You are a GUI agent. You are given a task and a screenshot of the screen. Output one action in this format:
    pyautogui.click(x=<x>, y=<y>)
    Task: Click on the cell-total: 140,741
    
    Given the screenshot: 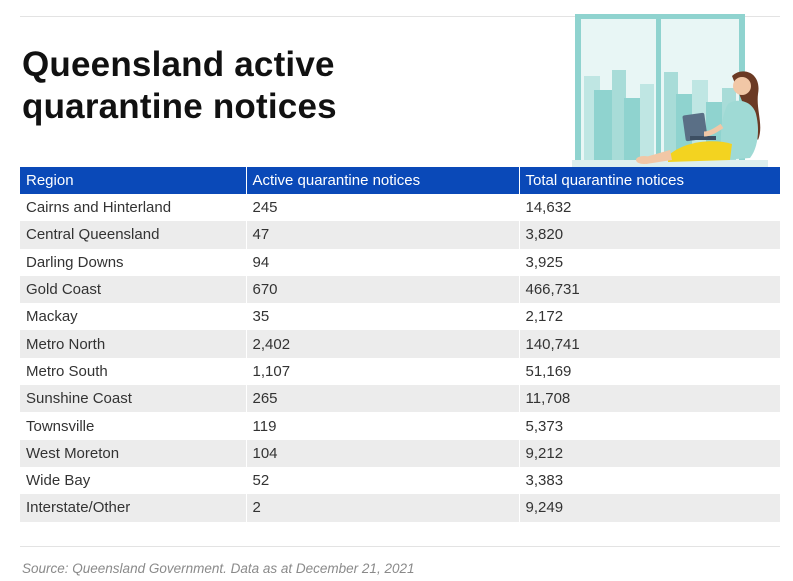 What is the action you would take?
    pyautogui.click(x=649, y=344)
    